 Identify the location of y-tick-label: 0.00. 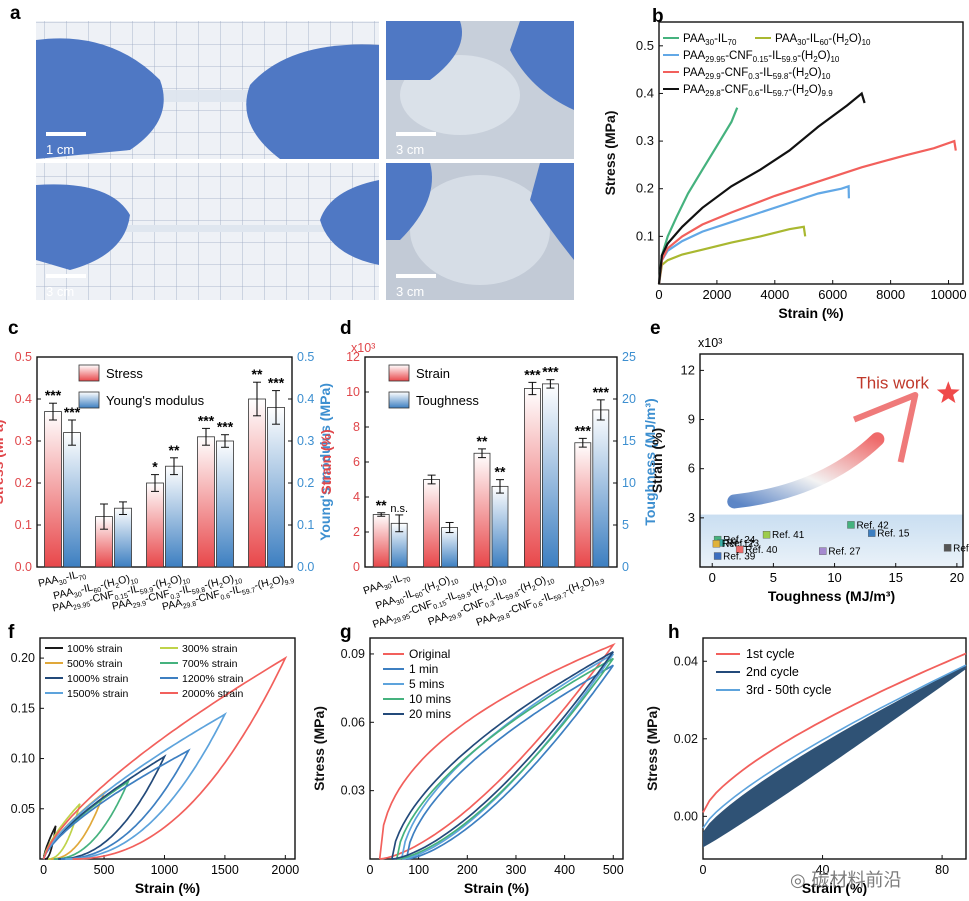
(686, 816).